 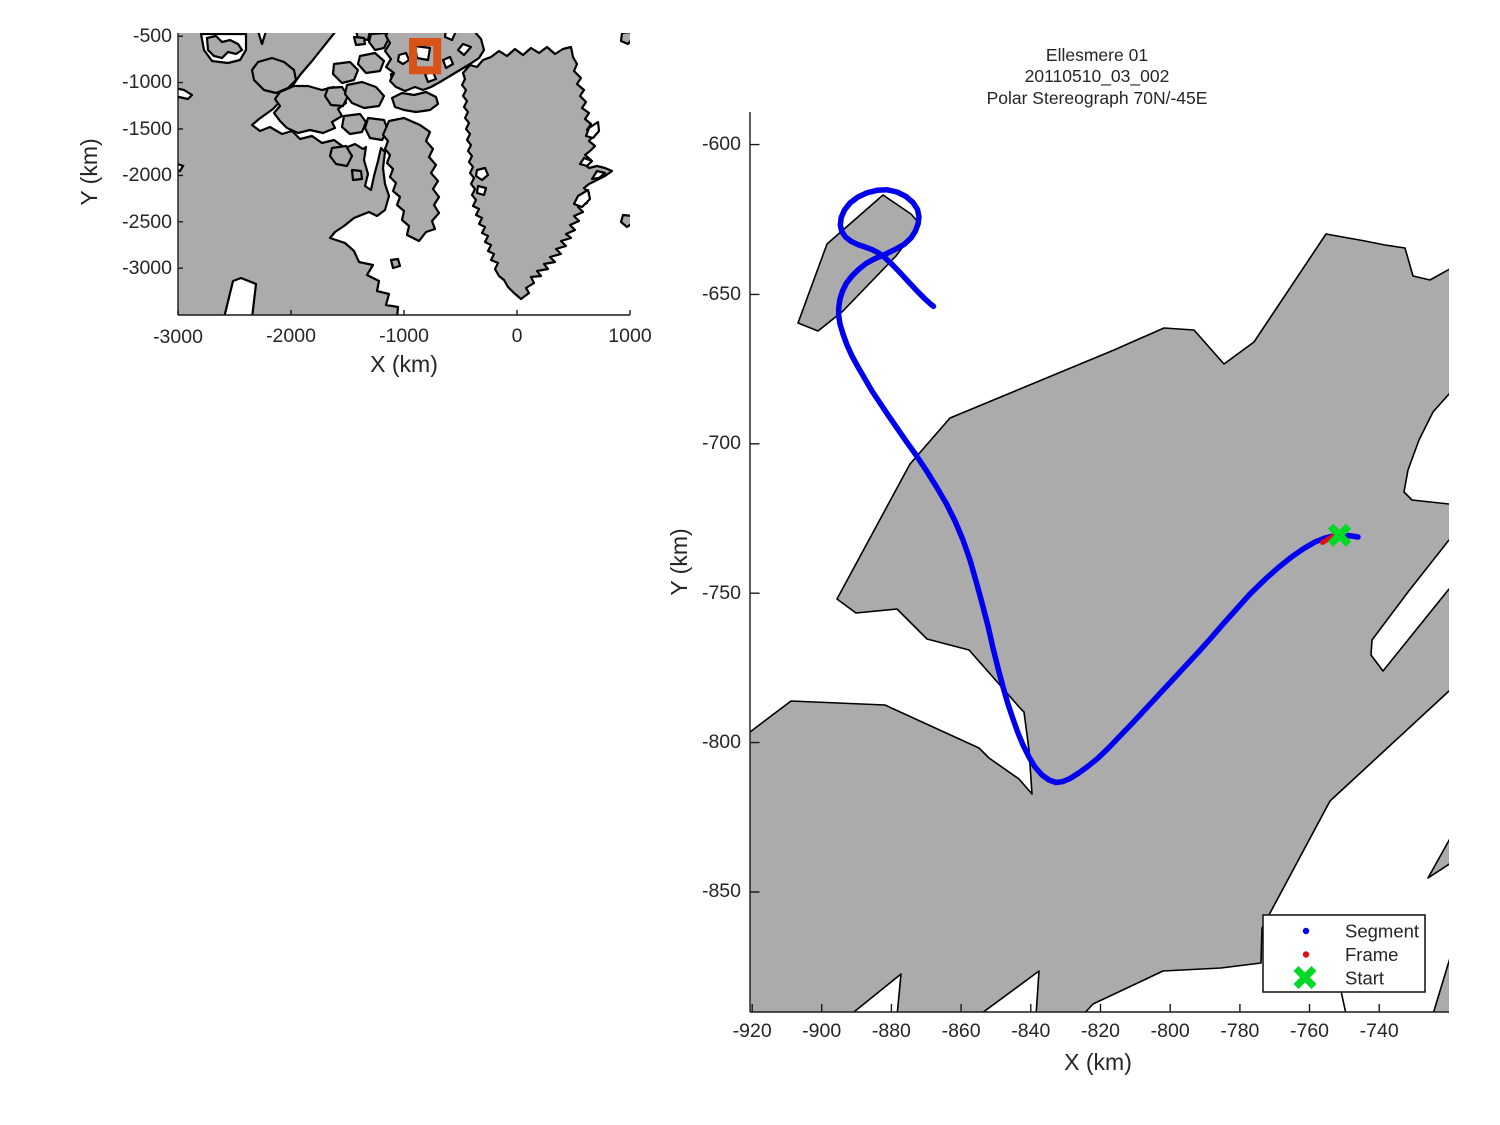 What do you see at coordinates (891, 1031) in the screenshot?
I see `svg-text: -880` at bounding box center [891, 1031].